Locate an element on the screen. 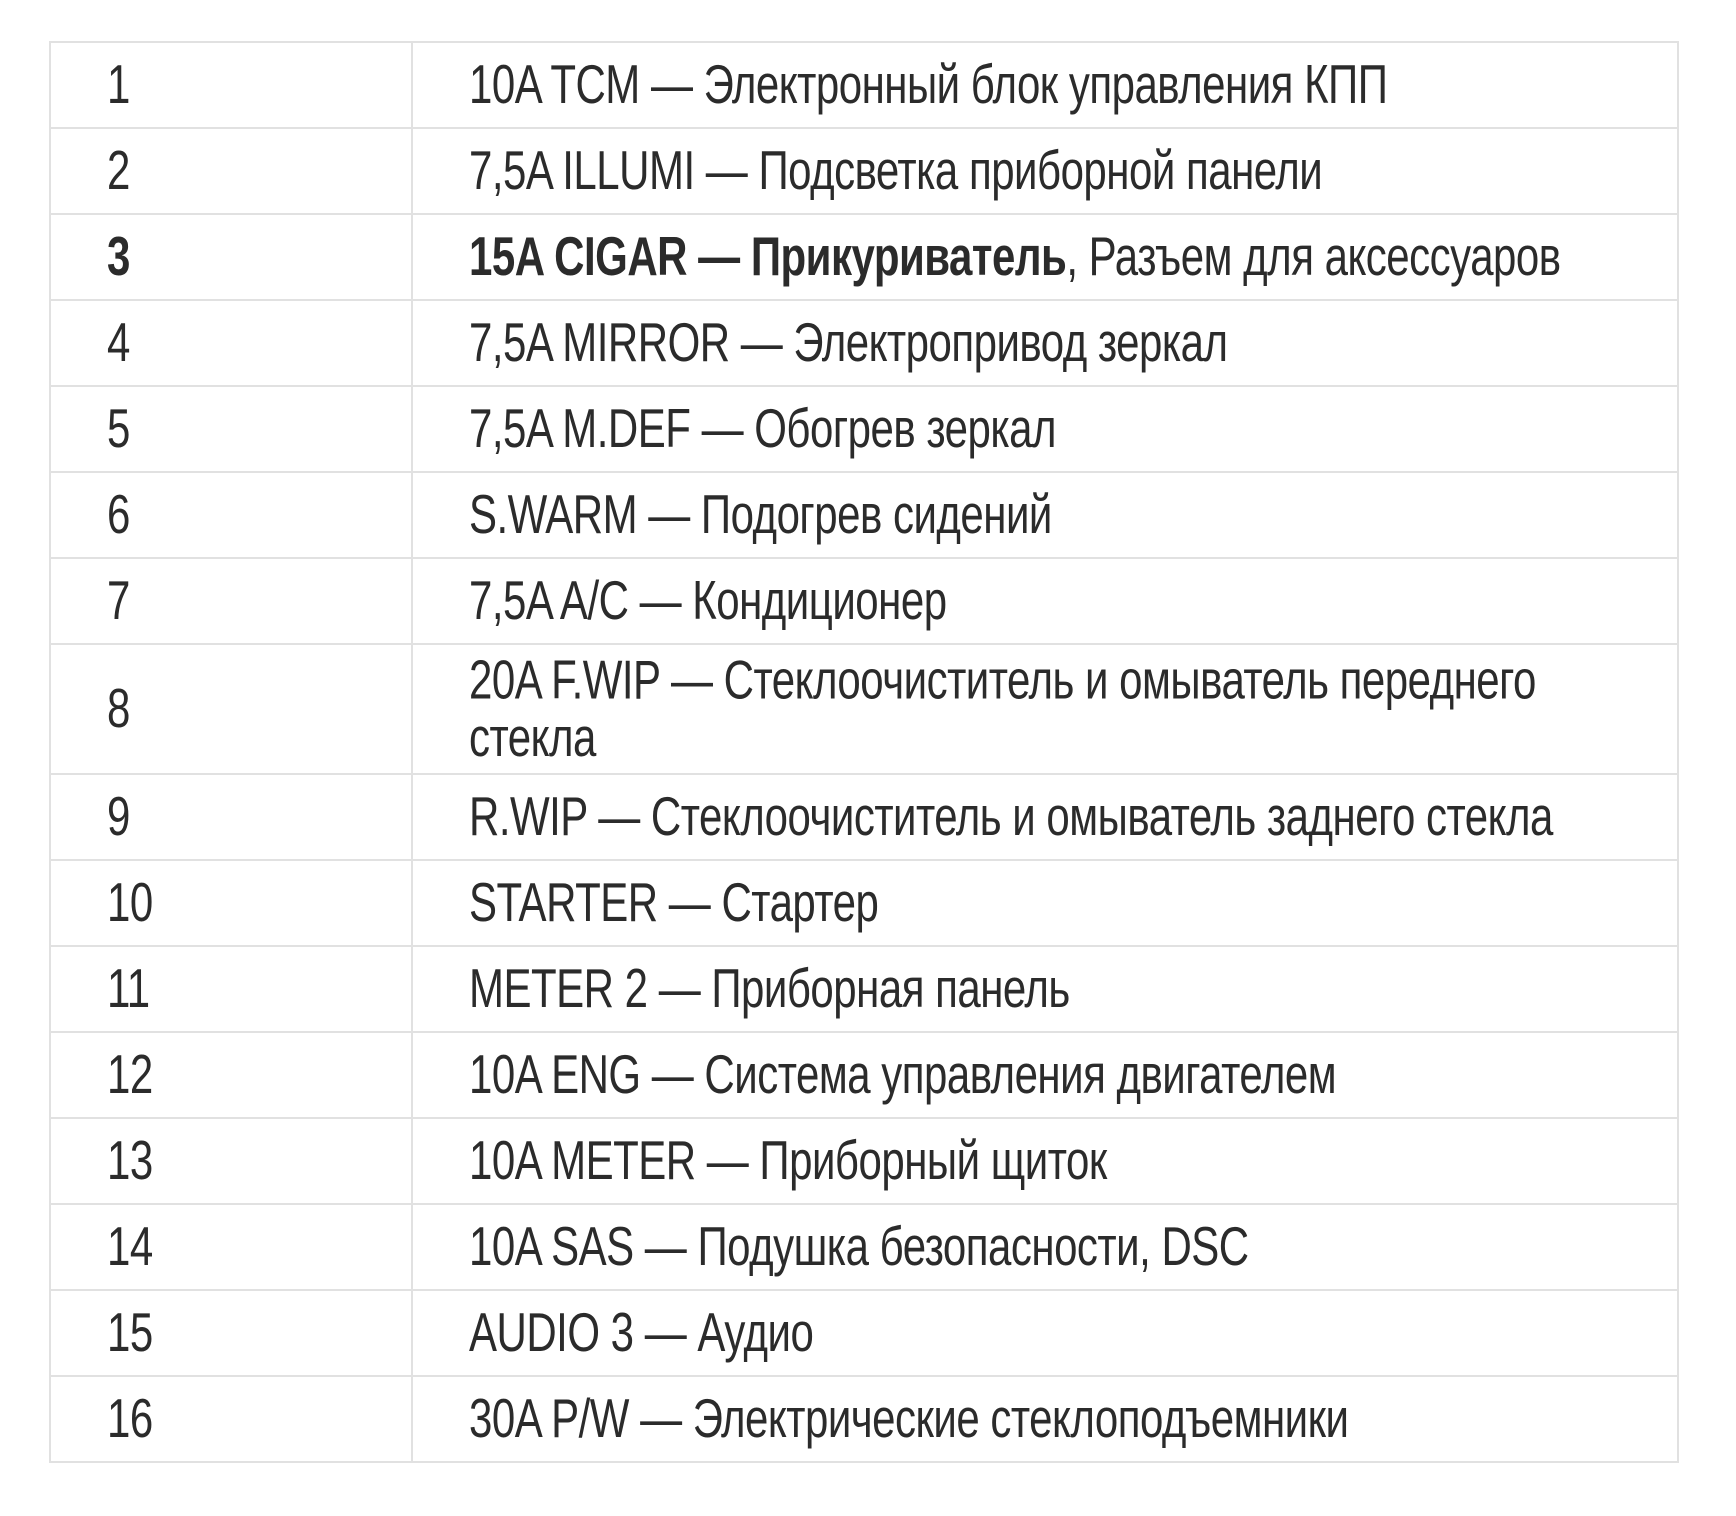 This screenshot has width=1736, height=1516. table-row: 6 S.WARM — Подогрев сидений is located at coordinates (864, 515).